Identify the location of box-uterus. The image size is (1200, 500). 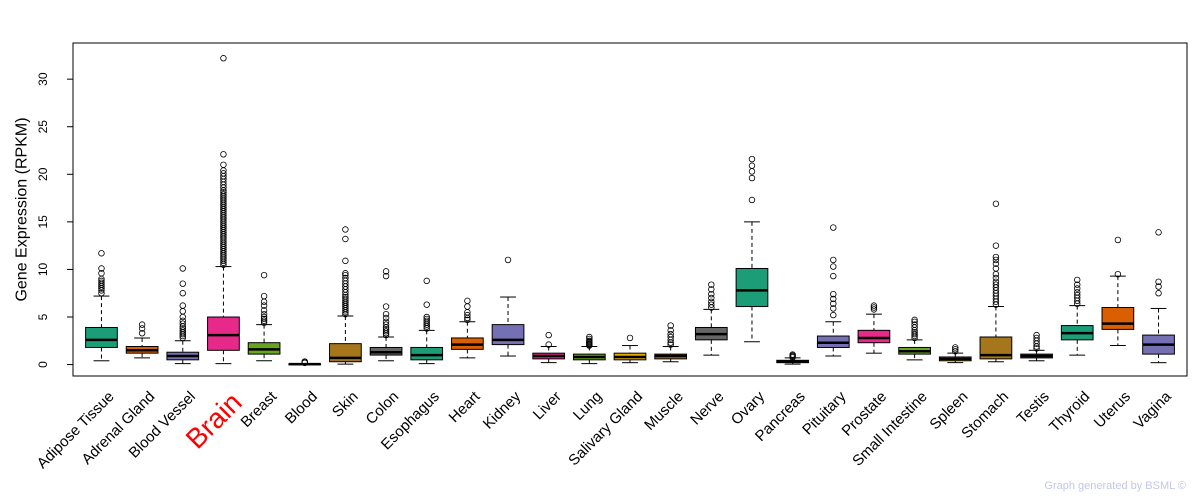
(1118, 318).